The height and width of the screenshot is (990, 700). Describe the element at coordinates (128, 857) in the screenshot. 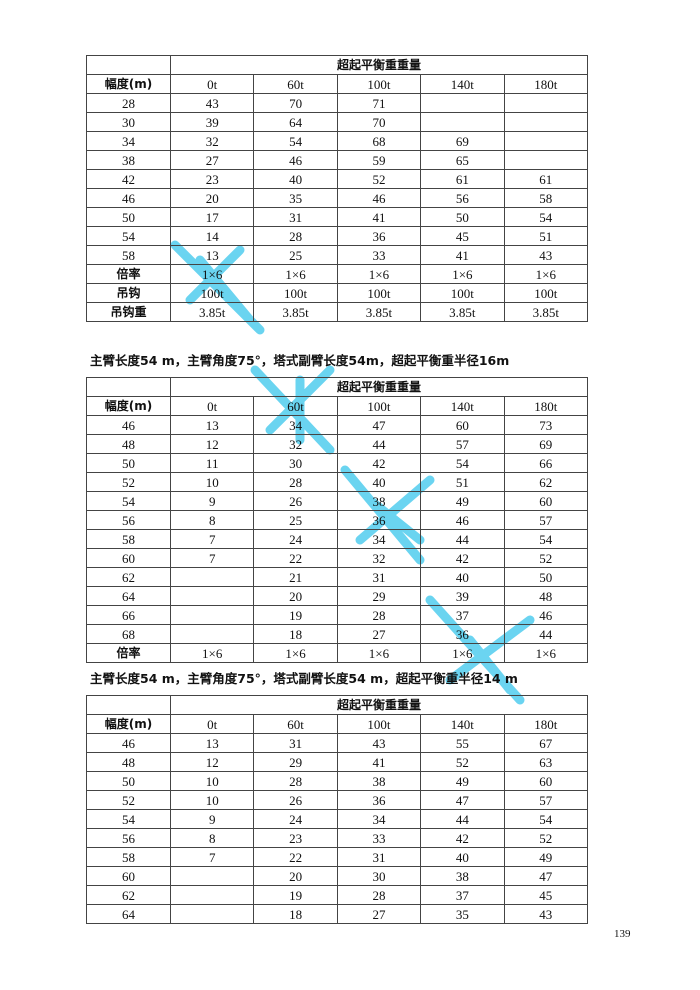

I see `row-label: 58` at that location.